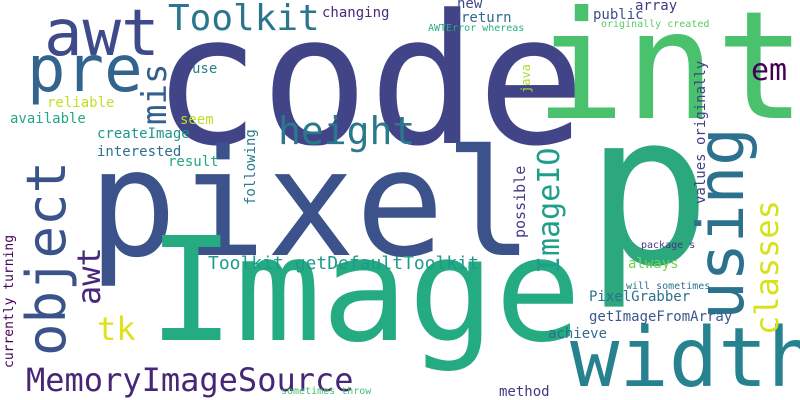  What do you see at coordinates (193, 162) in the screenshot?
I see `word-result: result` at bounding box center [193, 162].